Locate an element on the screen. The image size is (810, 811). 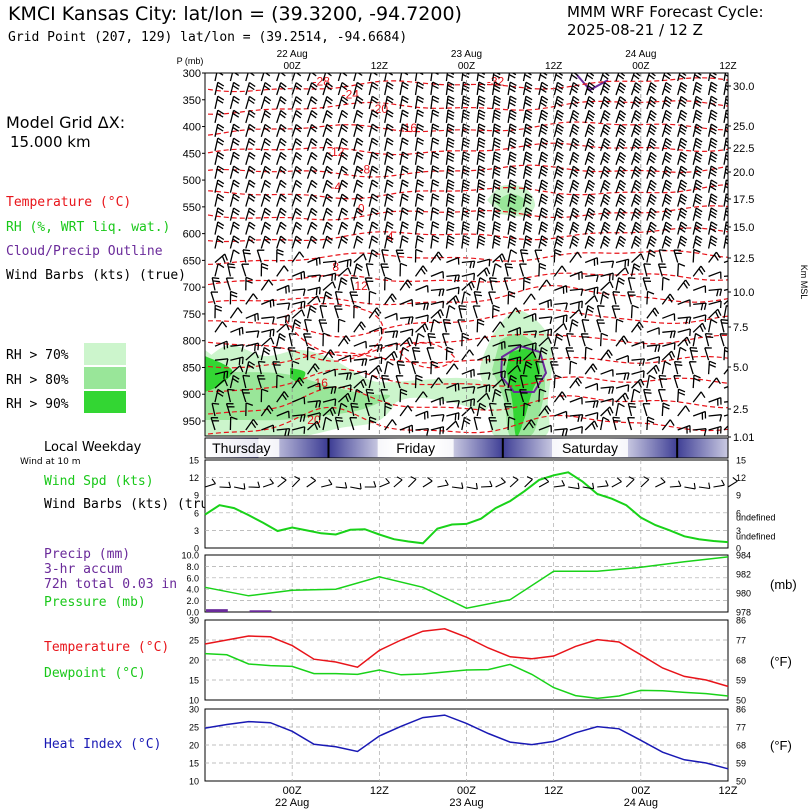
pressure-label: Pressure (mb) is located at coordinates (95, 602).